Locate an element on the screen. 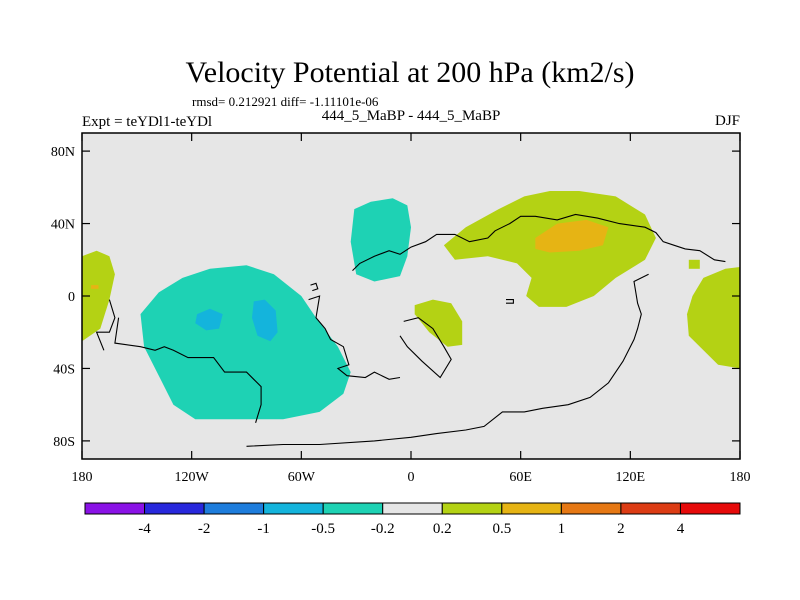 Image resolution: width=800 pixels, height=600 pixels. x-tick-label: 120E is located at coordinates (631, 477).